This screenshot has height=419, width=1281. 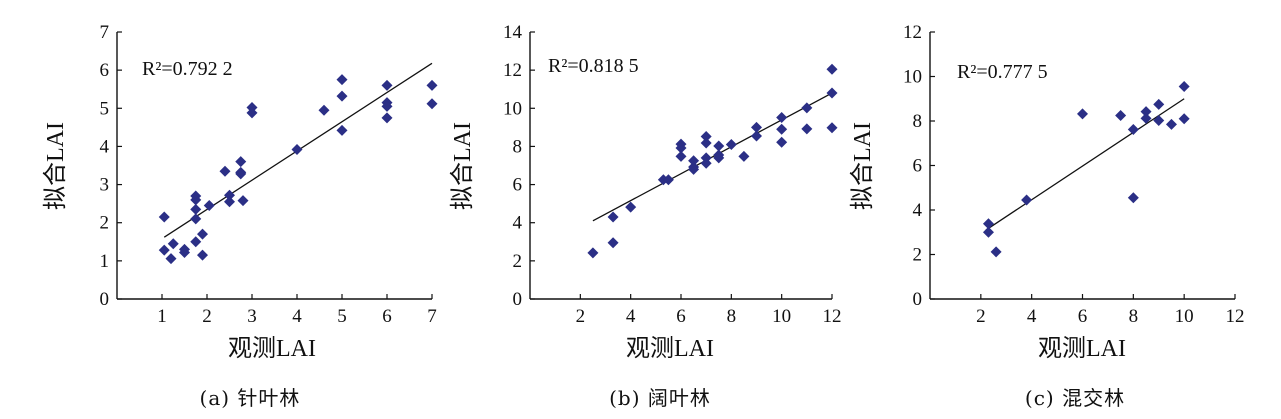 What do you see at coordinates (342, 316) in the screenshot?
I see `x-tick-label: 5` at bounding box center [342, 316].